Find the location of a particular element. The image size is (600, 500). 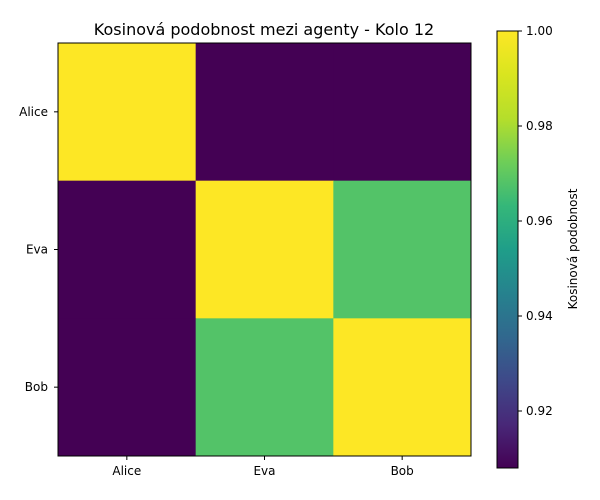

colorbar is located at coordinates (507, 249).